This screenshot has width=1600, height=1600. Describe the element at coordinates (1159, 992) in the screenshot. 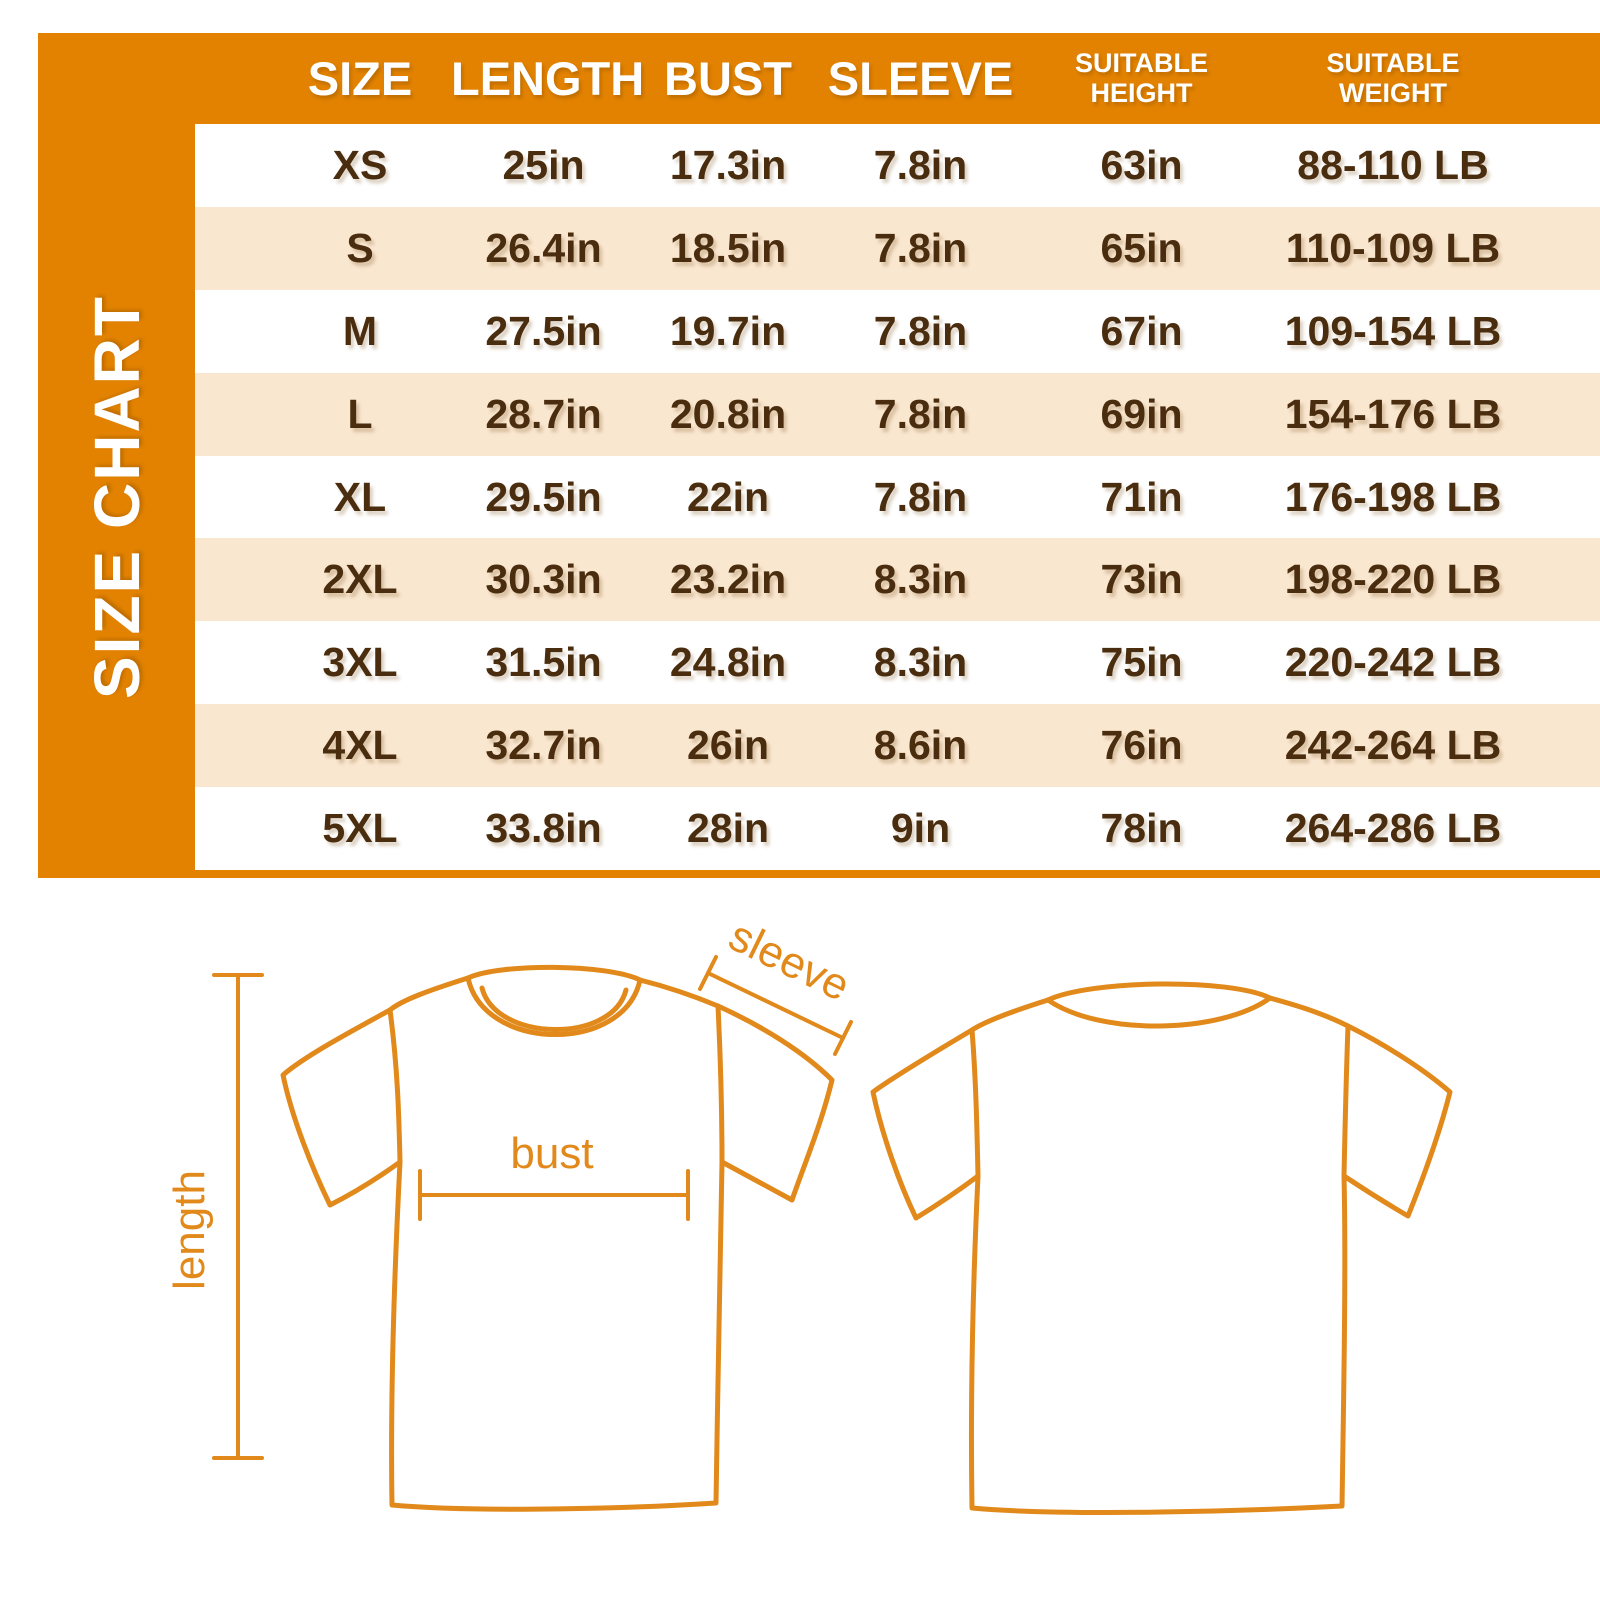

I see `back-collar-top` at that location.